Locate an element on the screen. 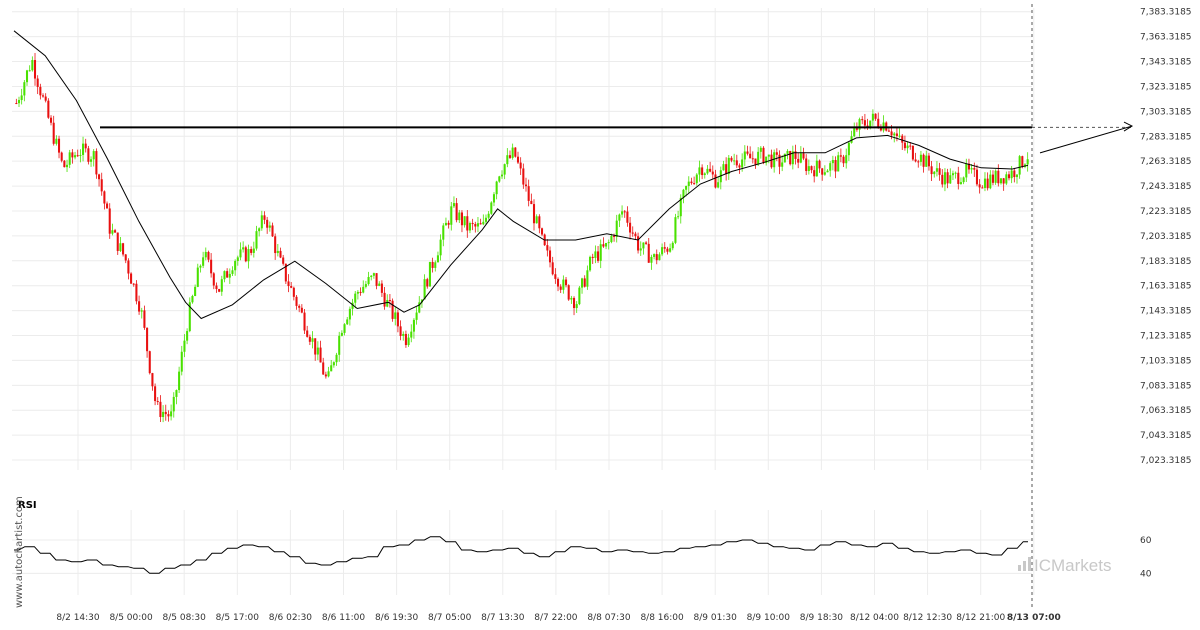 The image size is (1200, 630). projection-arrow-line is located at coordinates (1086, 139).